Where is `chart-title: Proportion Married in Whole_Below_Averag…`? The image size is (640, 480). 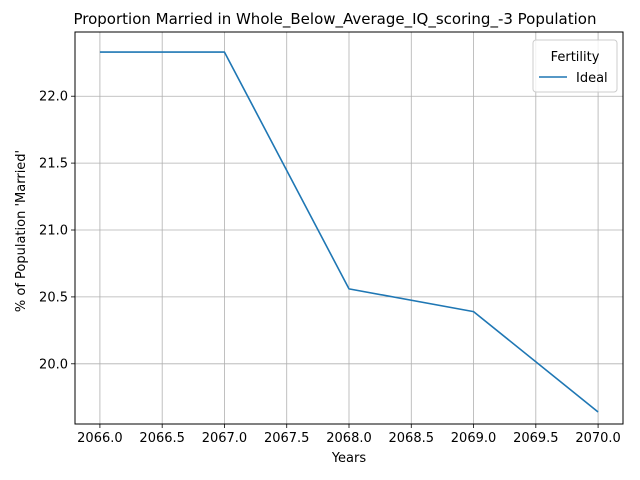 chart-title: Proportion Married in Whole_Below_Averag… is located at coordinates (334, 19).